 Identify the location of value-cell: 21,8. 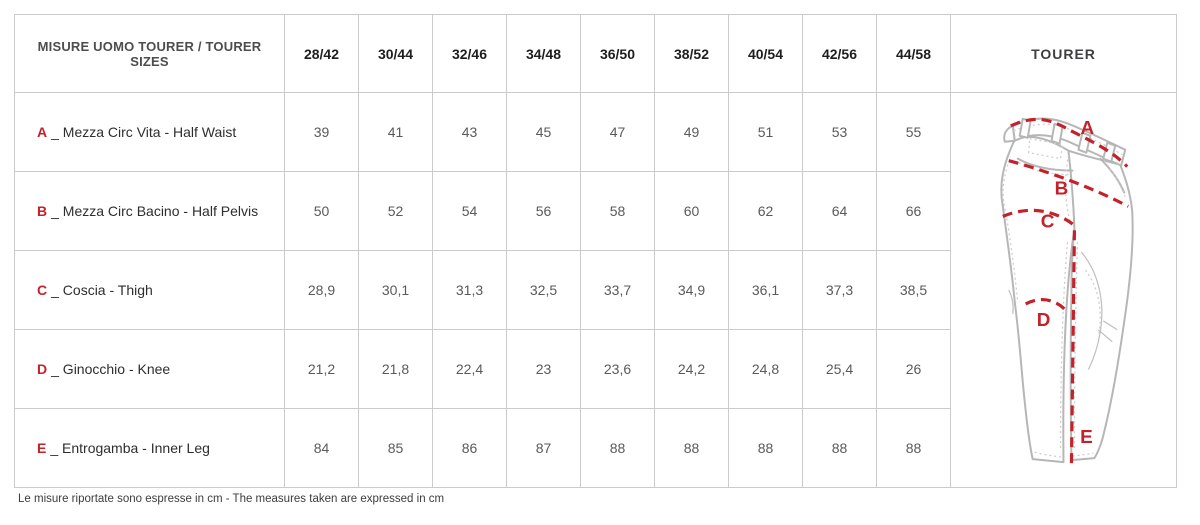
(395, 369).